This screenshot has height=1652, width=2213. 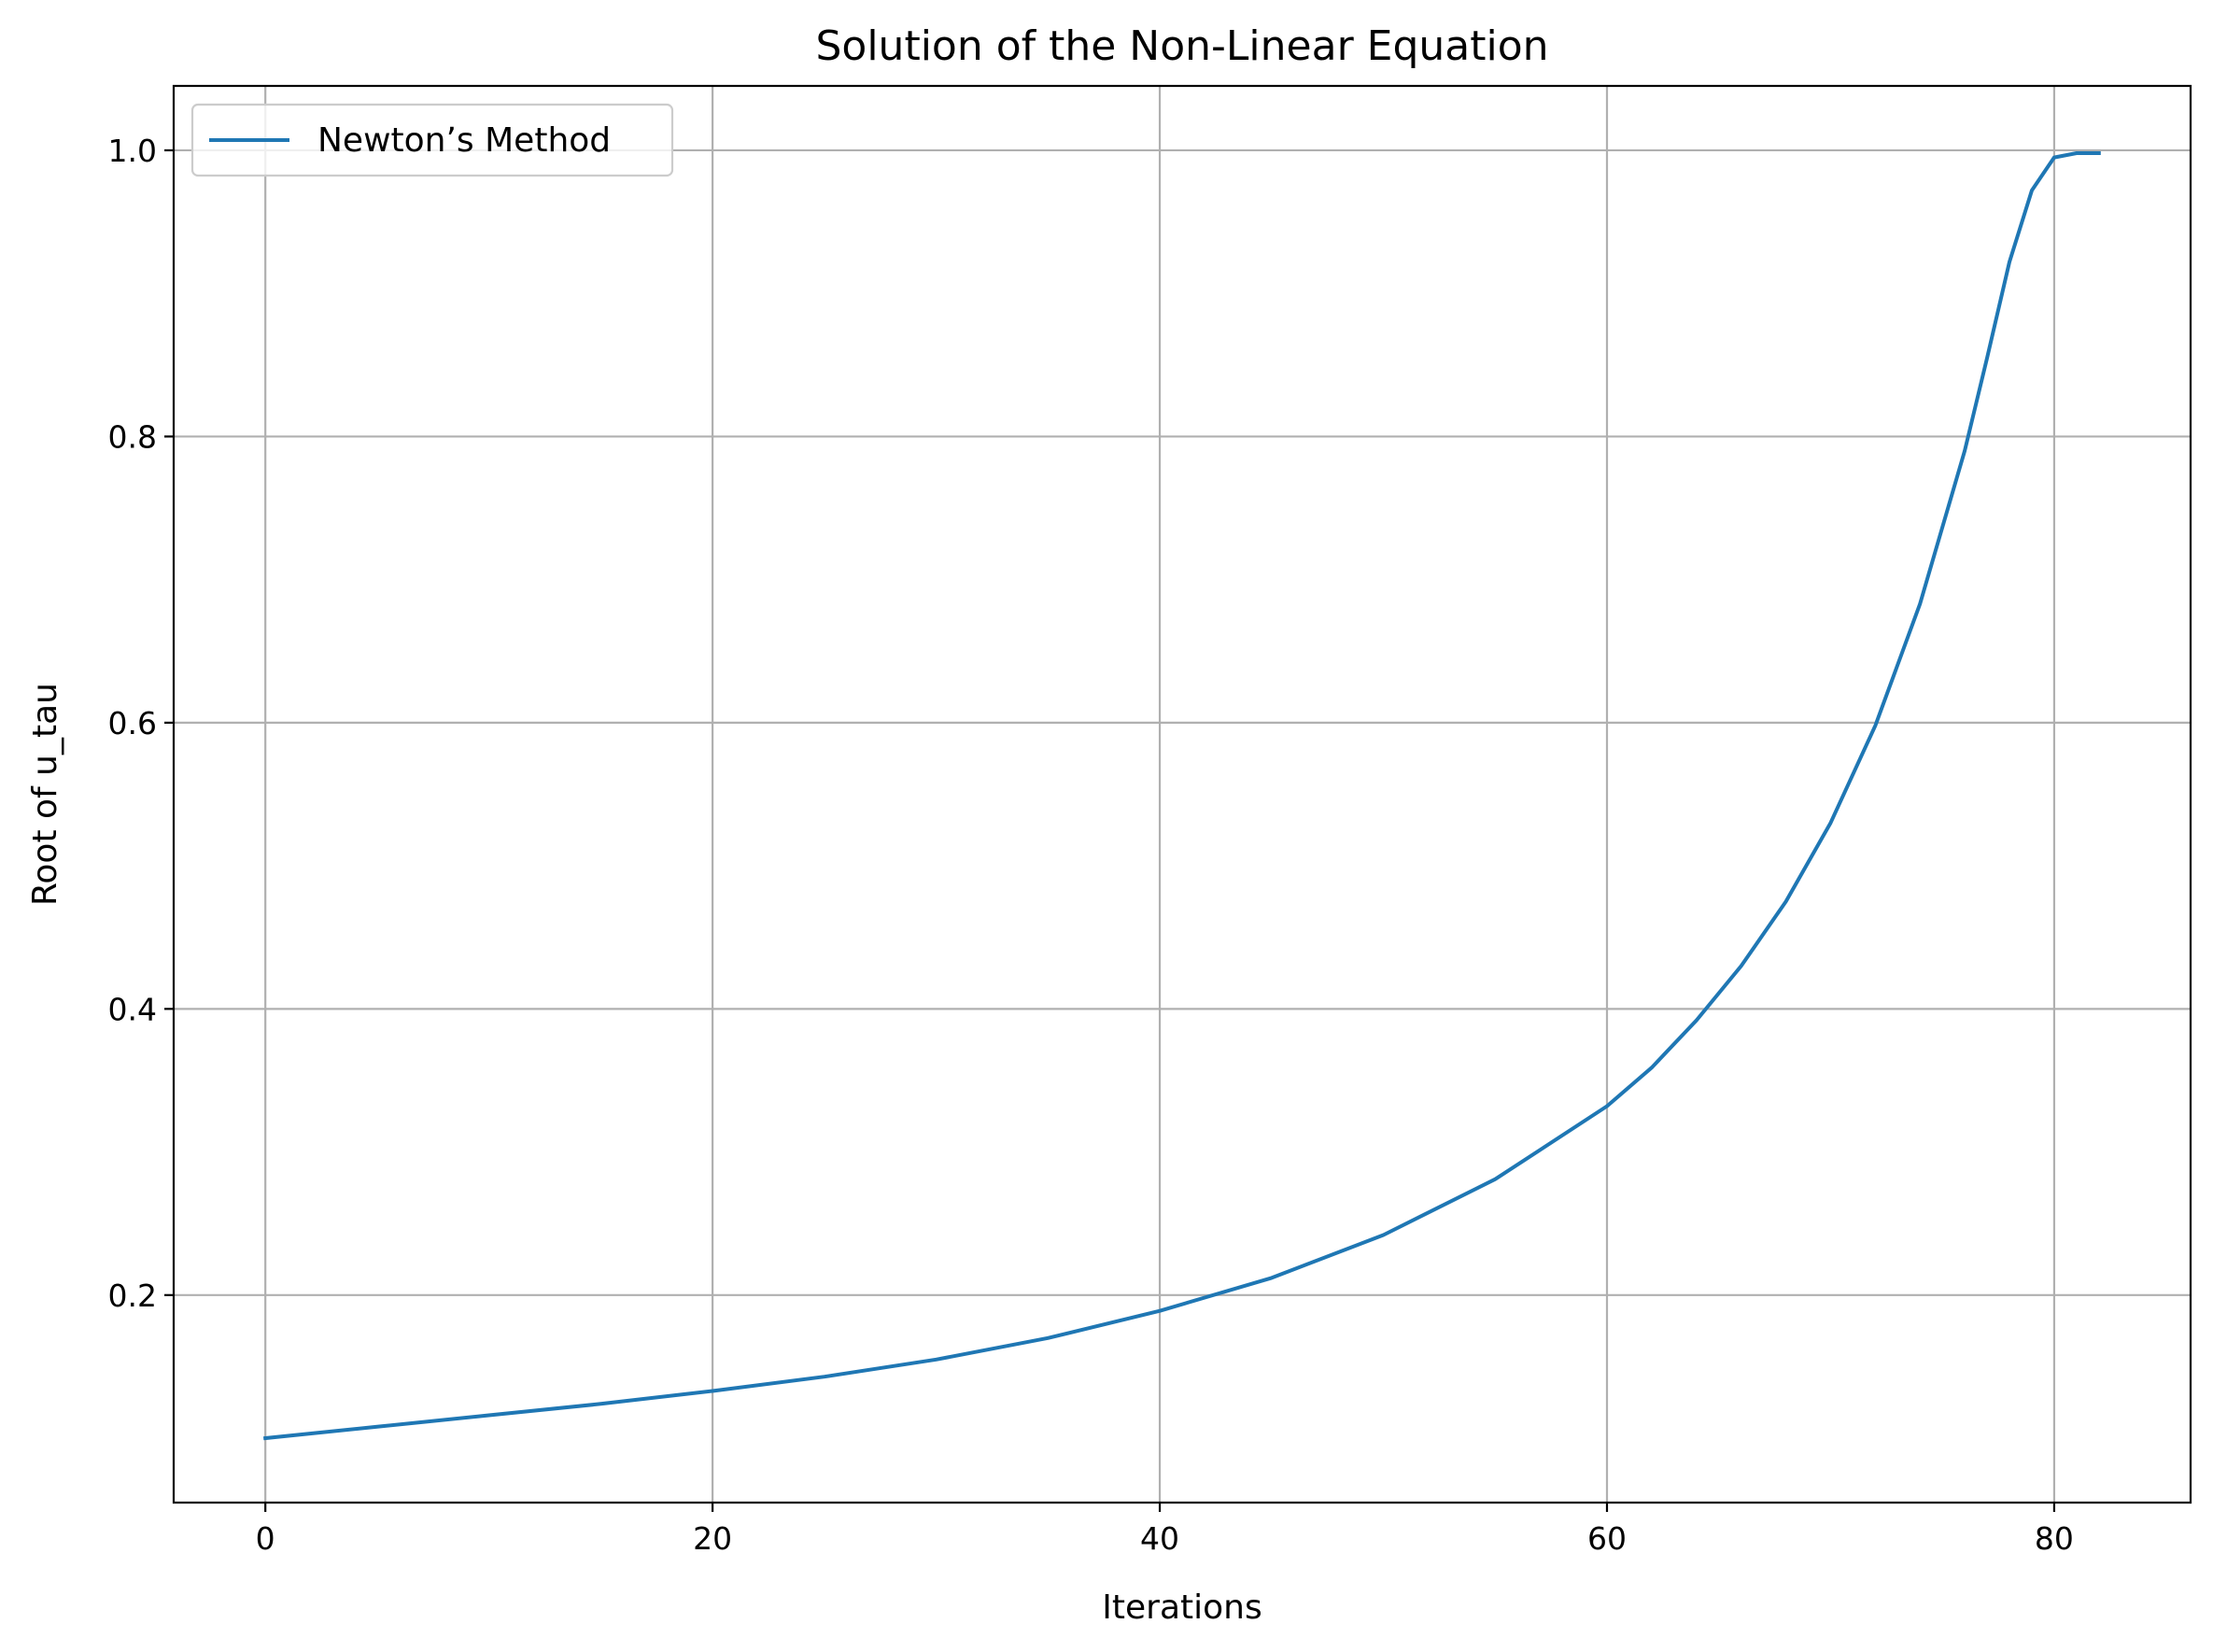 I want to click on x-tick-label: 60, so click(x=1607, y=1538).